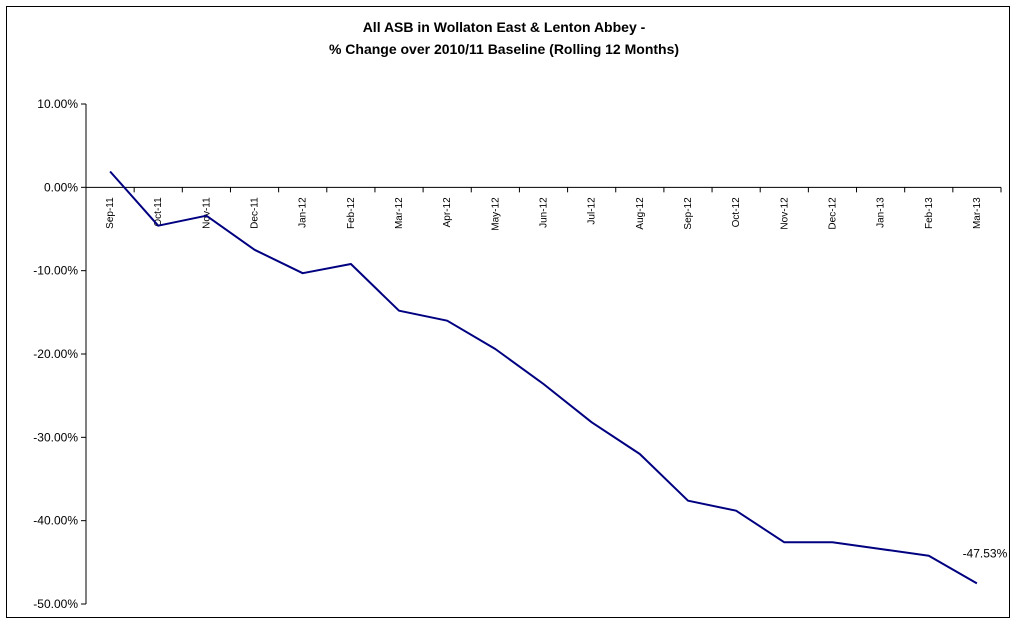  What do you see at coordinates (351, 213) in the screenshot?
I see `x-tick-label: Feb-12` at bounding box center [351, 213].